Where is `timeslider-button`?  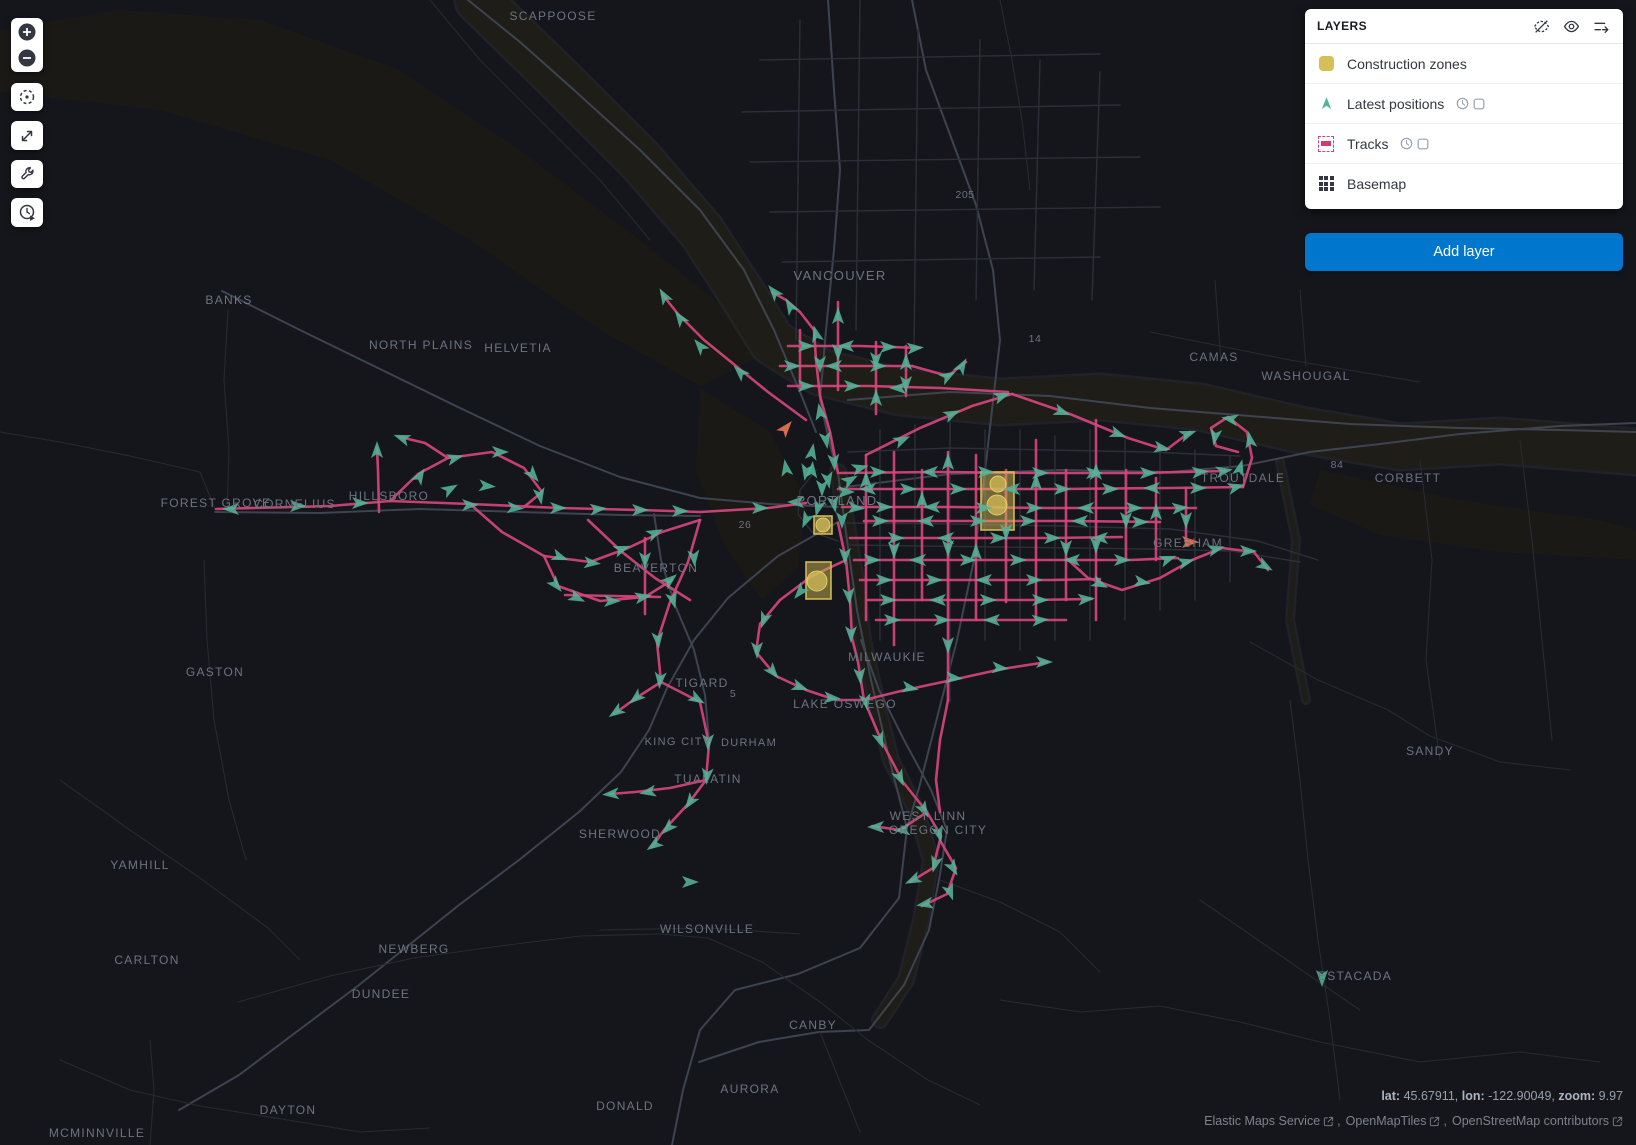
timeslider-button is located at coordinates (27, 212).